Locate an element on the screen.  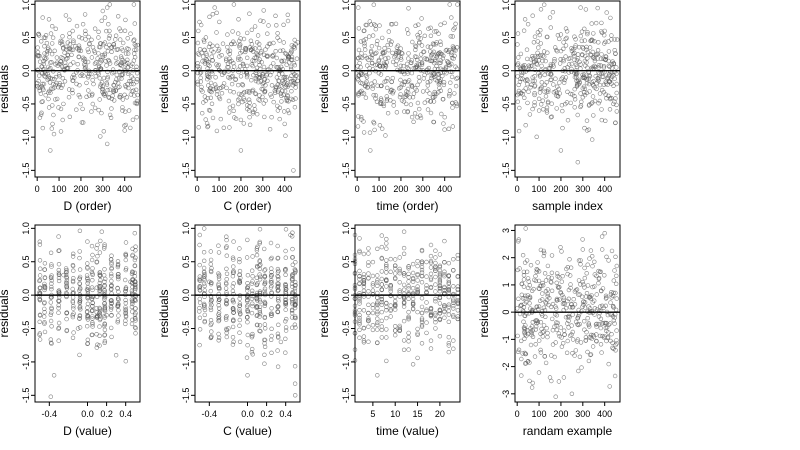
y-tick-label: -1.5 is located at coordinates (506, 171).